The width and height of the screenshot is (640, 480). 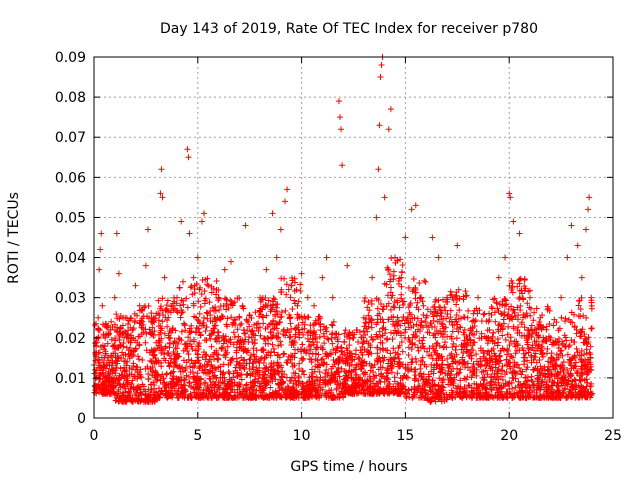 What do you see at coordinates (14, 238) in the screenshot?
I see `y-axis-label: ROTI / TECUs` at bounding box center [14, 238].